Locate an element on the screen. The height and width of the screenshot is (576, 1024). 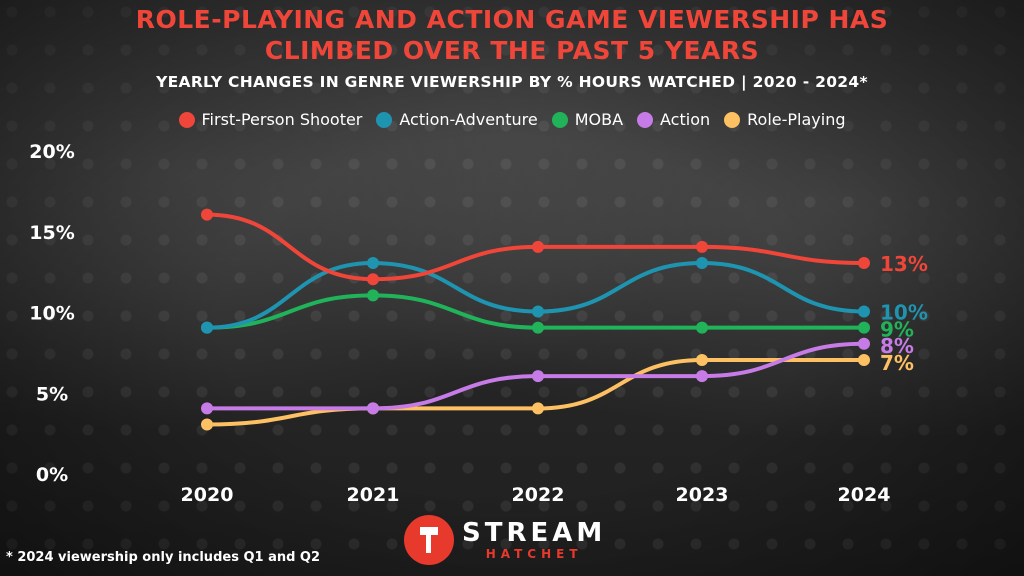
x-tick-label: 2022 is located at coordinates (538, 495).